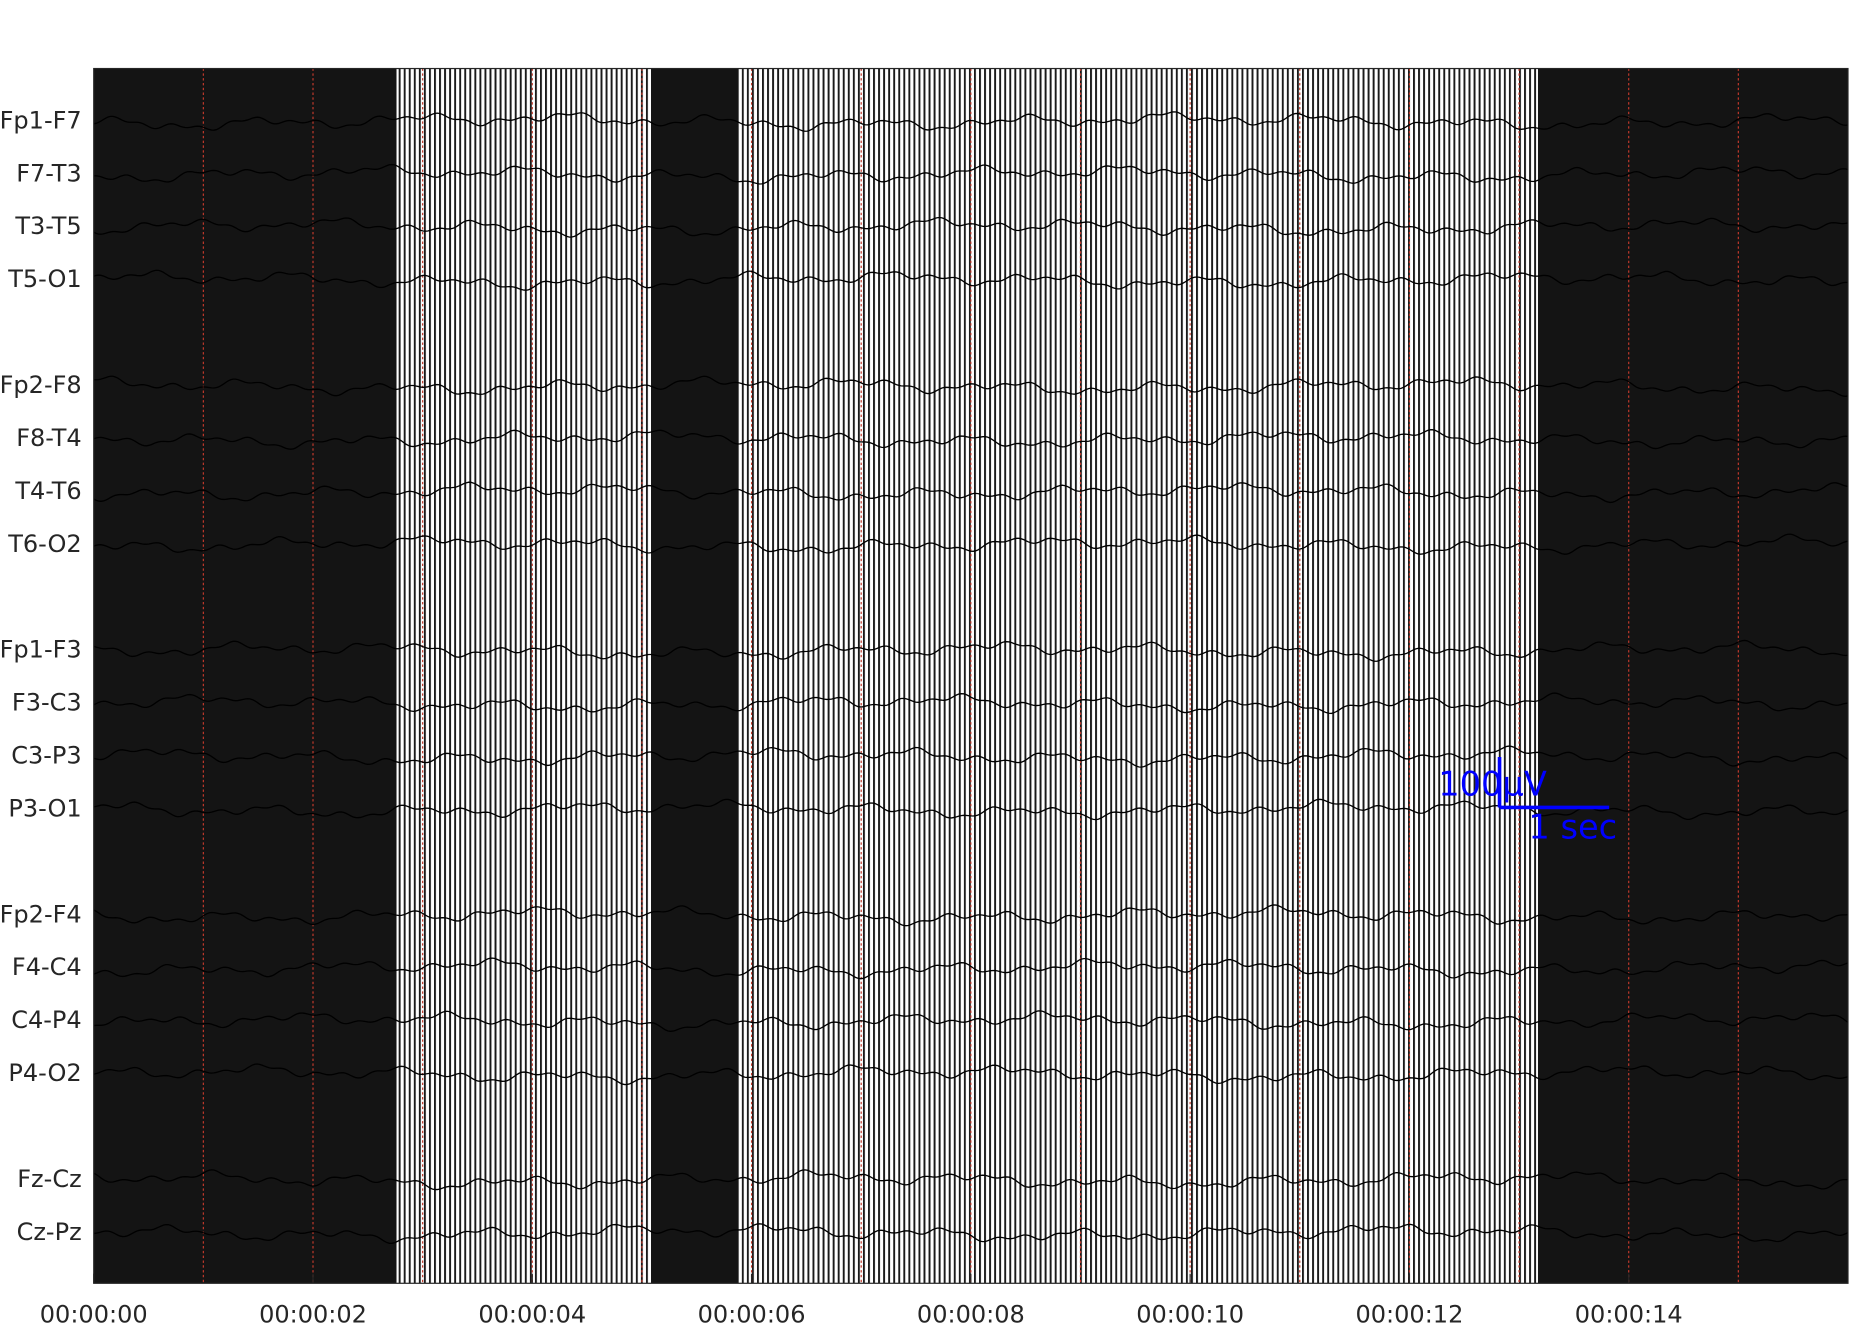 This screenshot has height=1335, width=1860. What do you see at coordinates (313, 1315) in the screenshot?
I see `x-tick-label: 00:00:02` at bounding box center [313, 1315].